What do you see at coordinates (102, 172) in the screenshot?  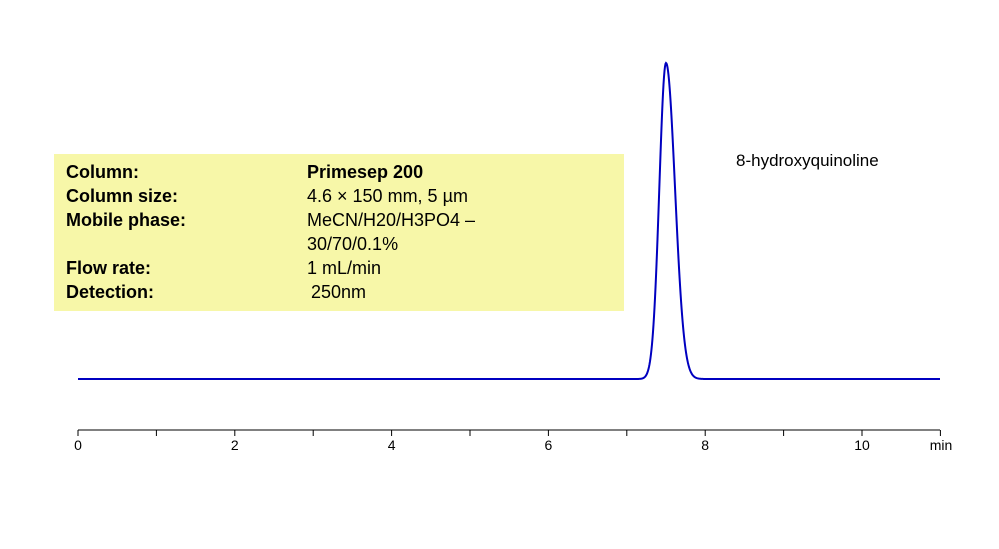 I see `column-key: Column:` at bounding box center [102, 172].